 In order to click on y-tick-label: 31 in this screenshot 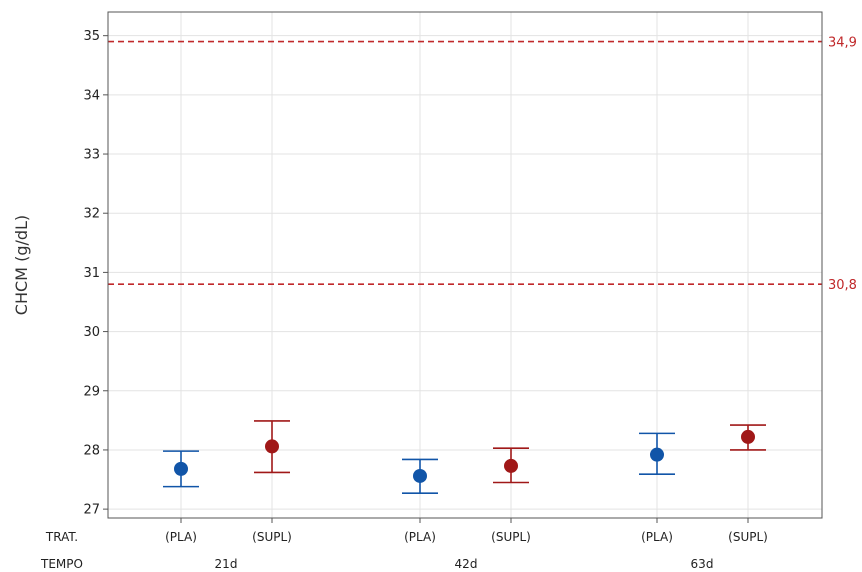, I will do `click(91, 273)`.